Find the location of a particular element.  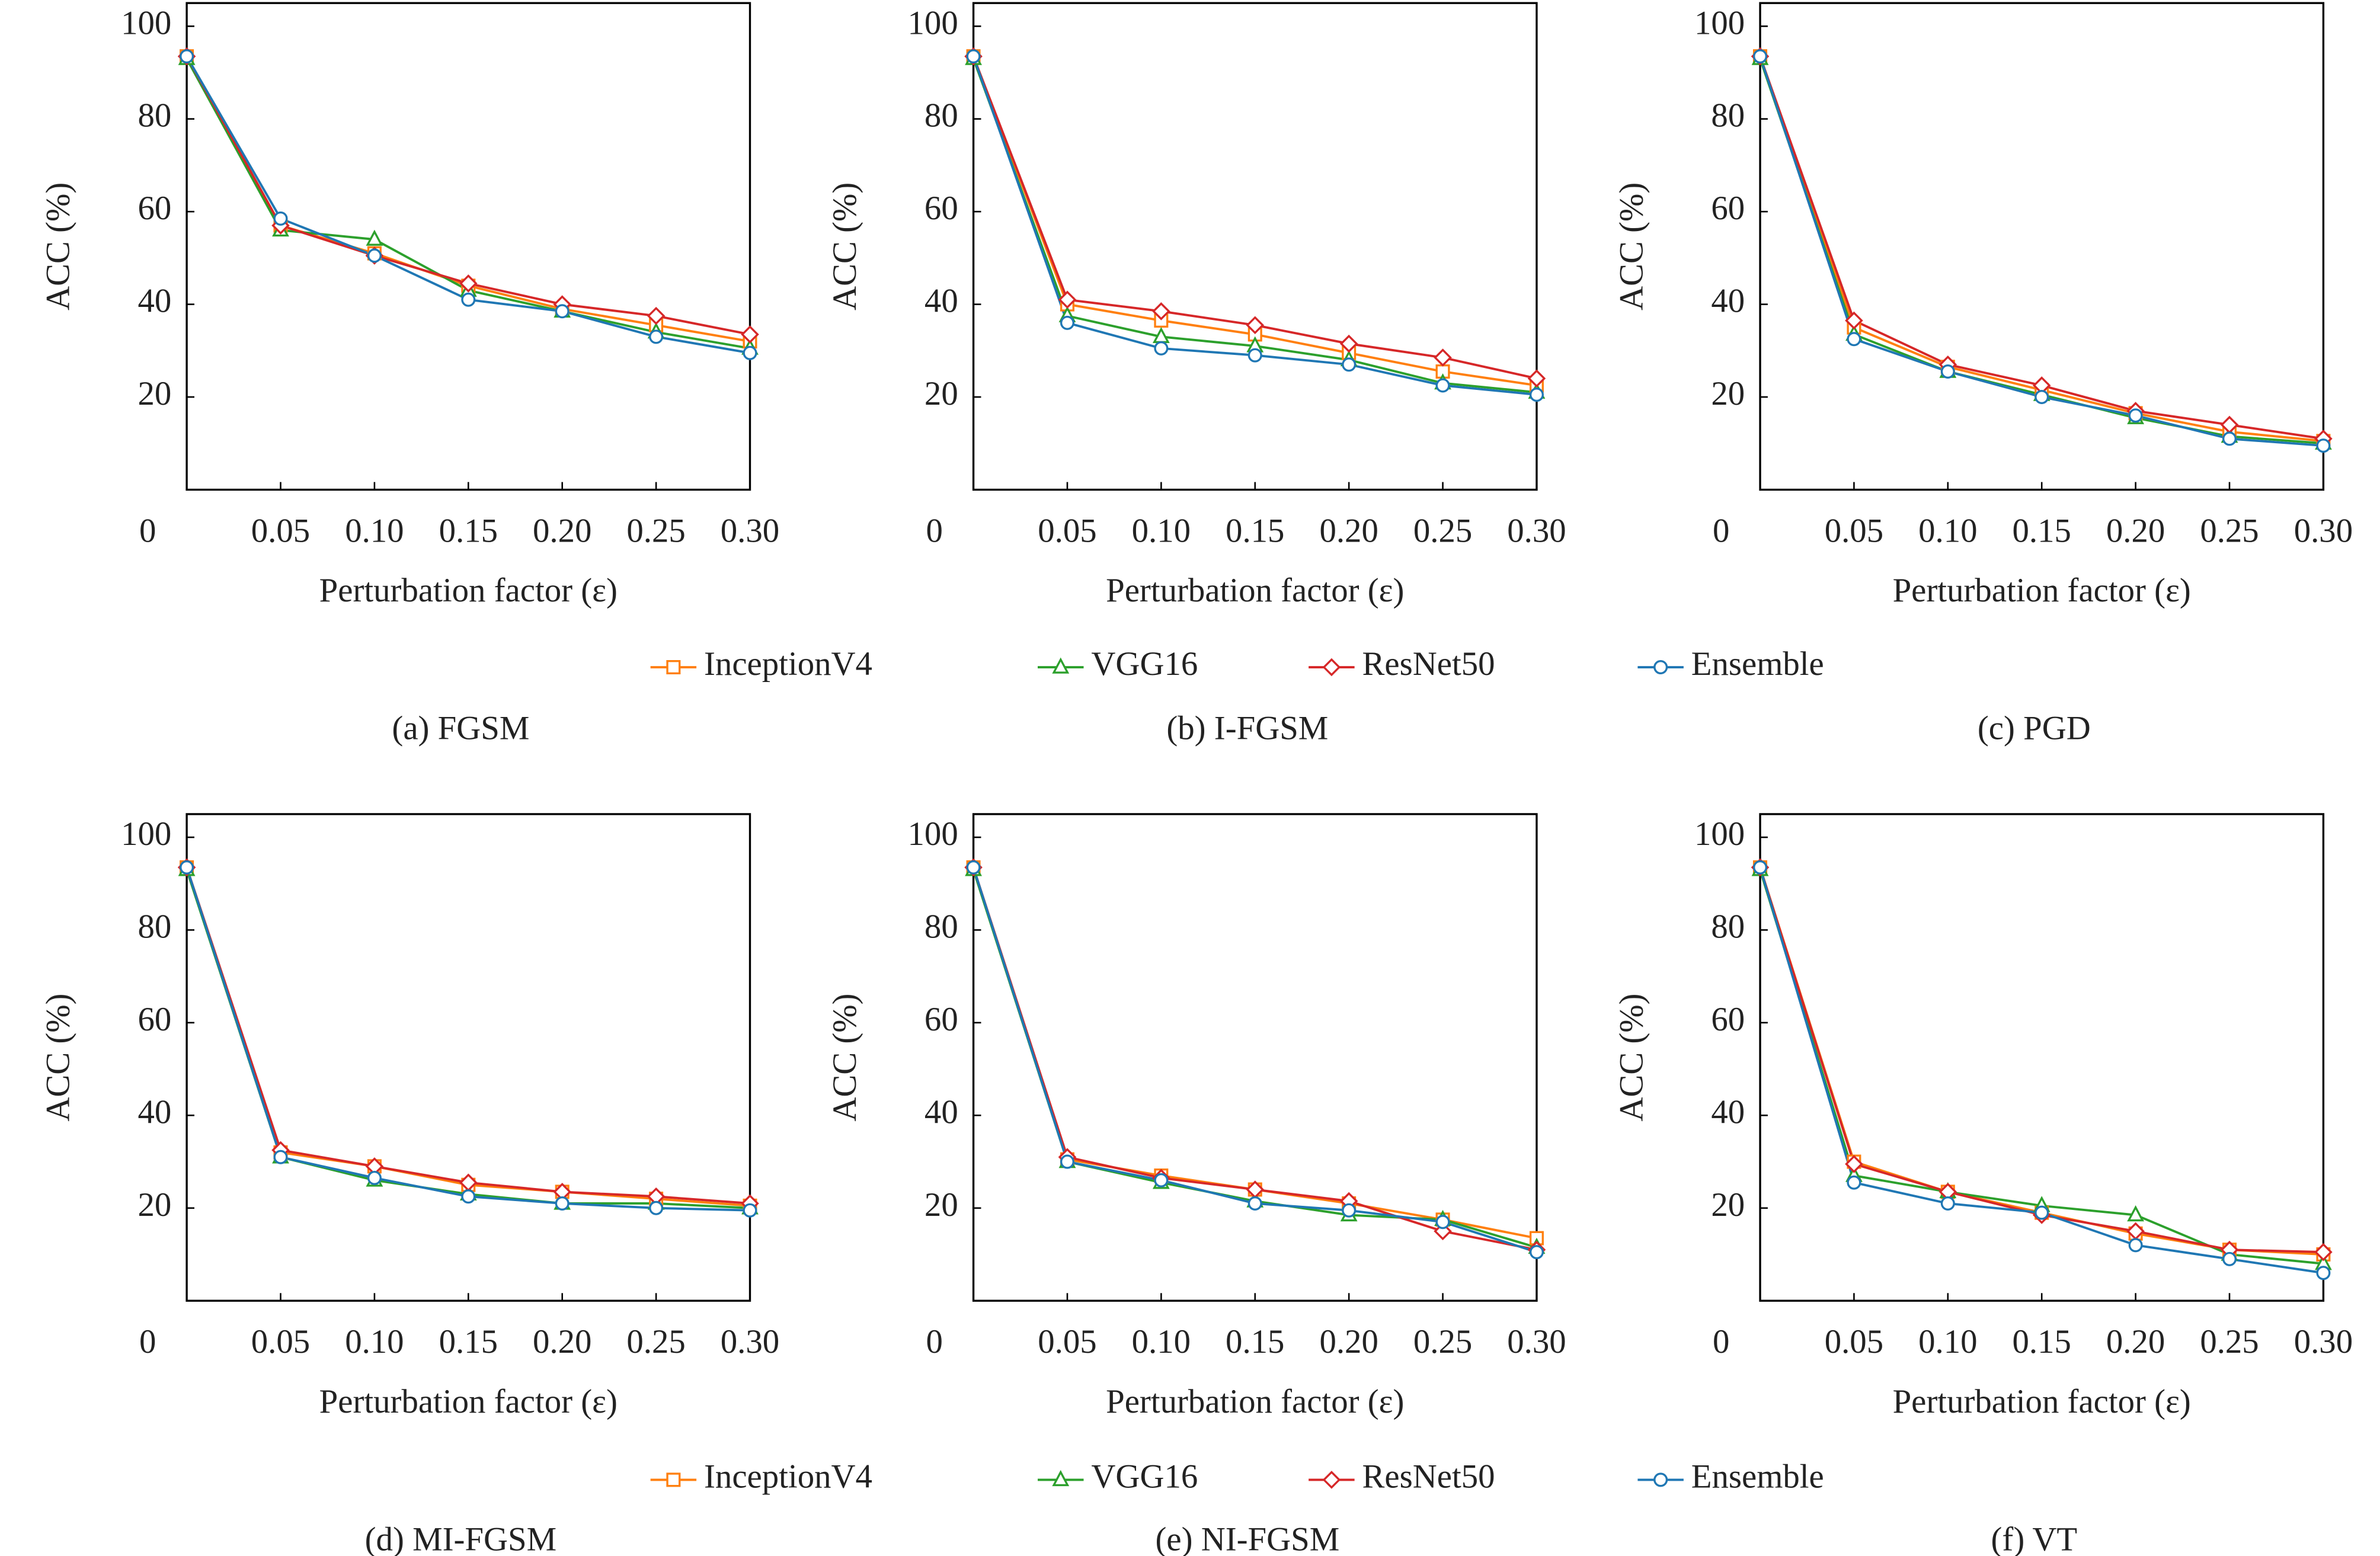

legend-label: VGG16 is located at coordinates (1144, 664).